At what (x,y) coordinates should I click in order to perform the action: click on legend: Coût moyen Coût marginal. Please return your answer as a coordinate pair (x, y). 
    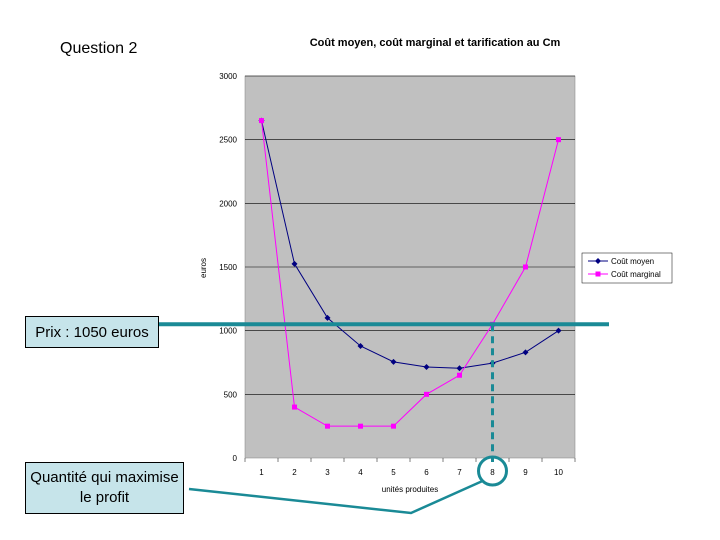
    Looking at the image, I should click on (627, 268).